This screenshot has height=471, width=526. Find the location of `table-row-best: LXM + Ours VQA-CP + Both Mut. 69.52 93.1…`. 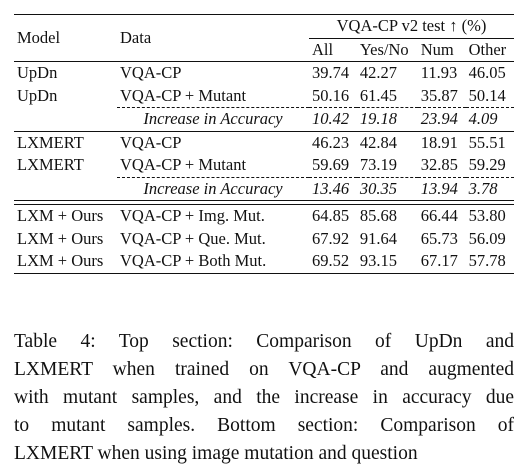

table-row-best: LXM + Ours VQA-CP + Both Mut. 69.52 93.1… is located at coordinates (264, 262).